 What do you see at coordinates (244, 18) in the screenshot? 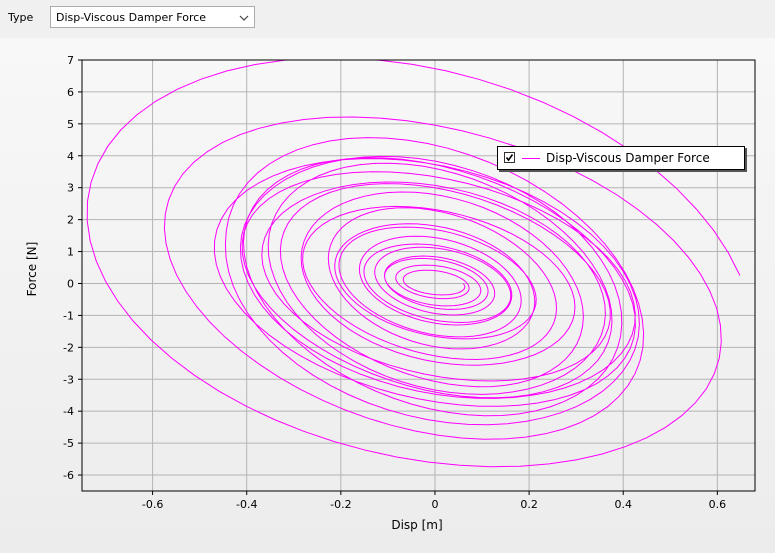
I see `chevron-down-icon` at bounding box center [244, 18].